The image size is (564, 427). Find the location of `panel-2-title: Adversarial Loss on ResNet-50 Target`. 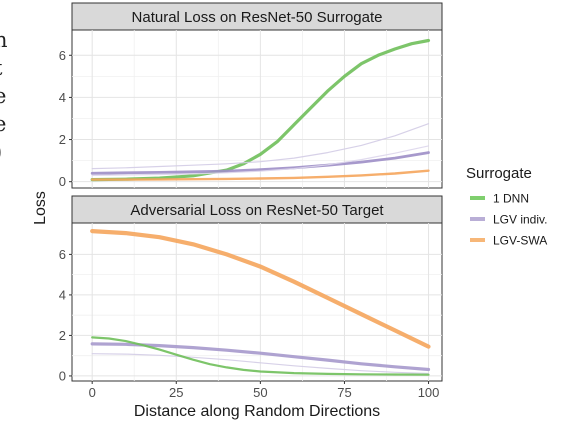

panel-2-title: Adversarial Loss on ResNet-50 Target is located at coordinates (257, 210).